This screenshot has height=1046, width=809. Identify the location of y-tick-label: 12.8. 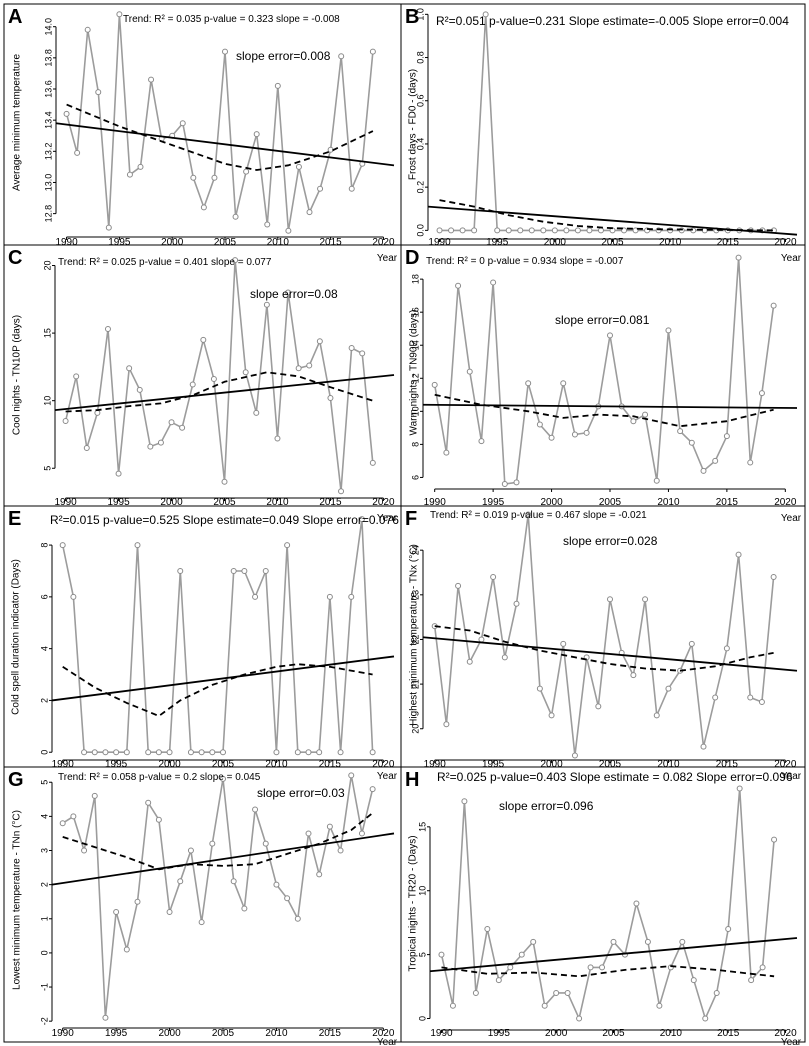
(48, 214).